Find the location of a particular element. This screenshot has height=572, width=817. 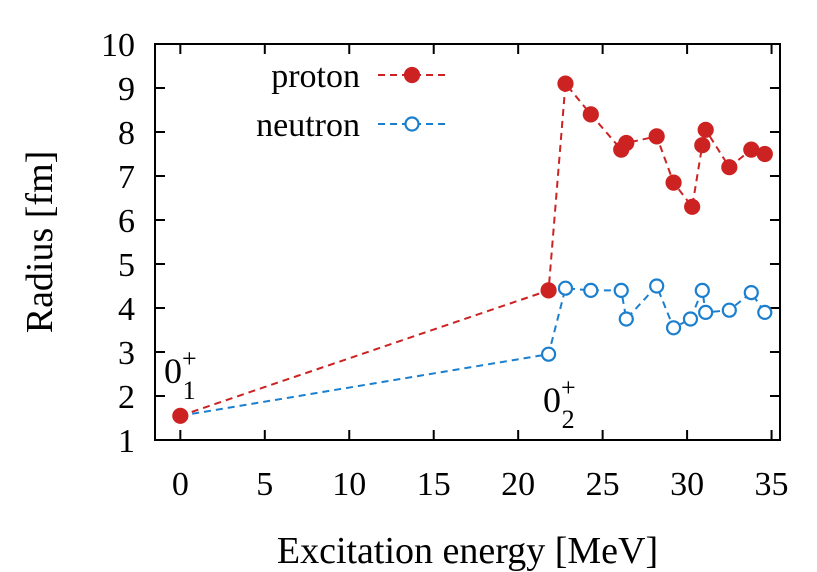

x-tick-label: 10 is located at coordinates (349, 484).